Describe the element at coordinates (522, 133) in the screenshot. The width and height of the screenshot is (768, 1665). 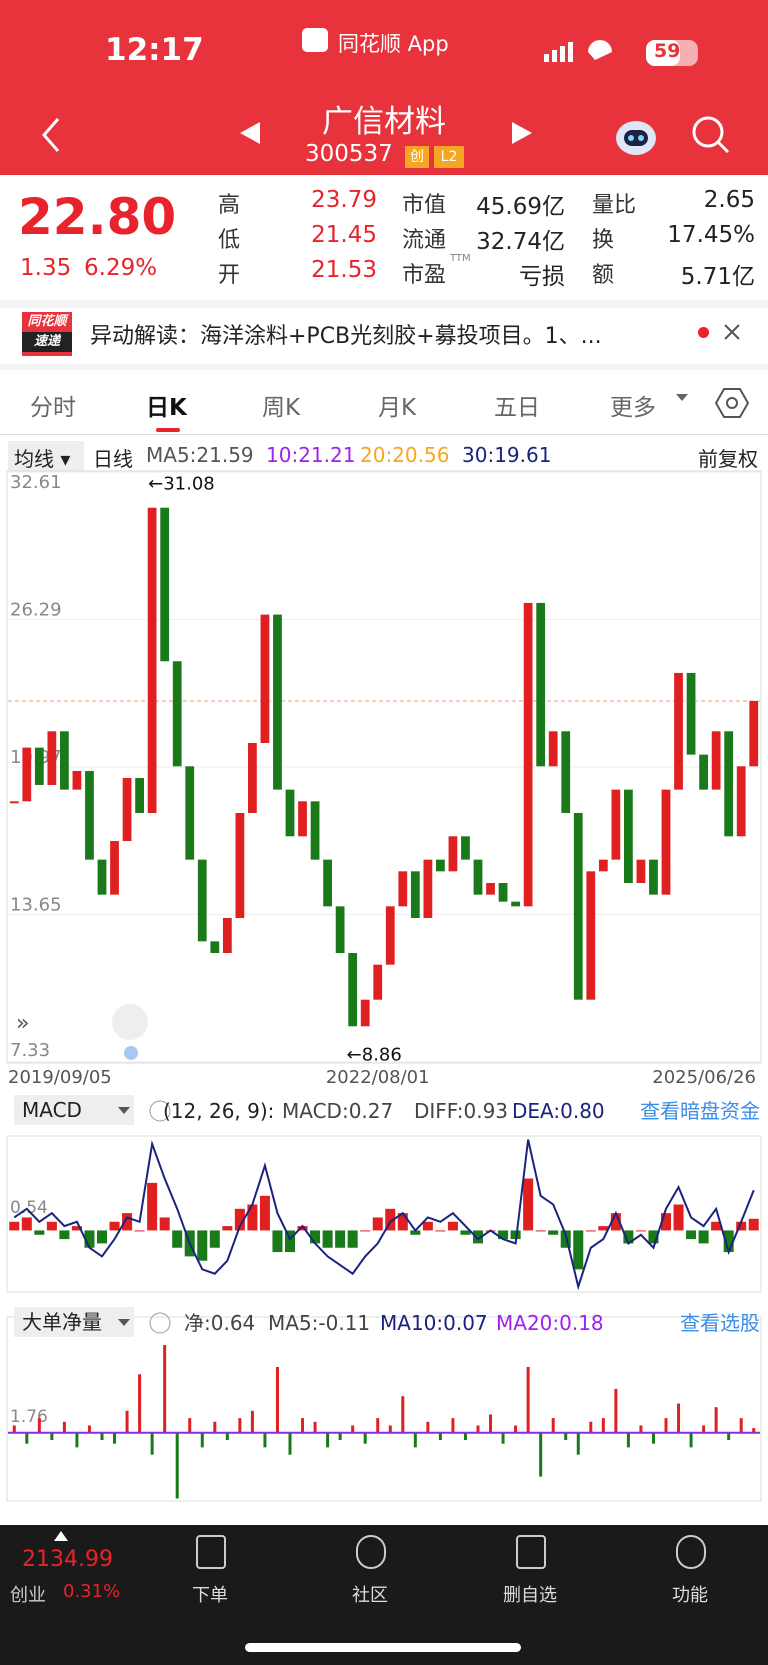
I see `next-stock` at that location.